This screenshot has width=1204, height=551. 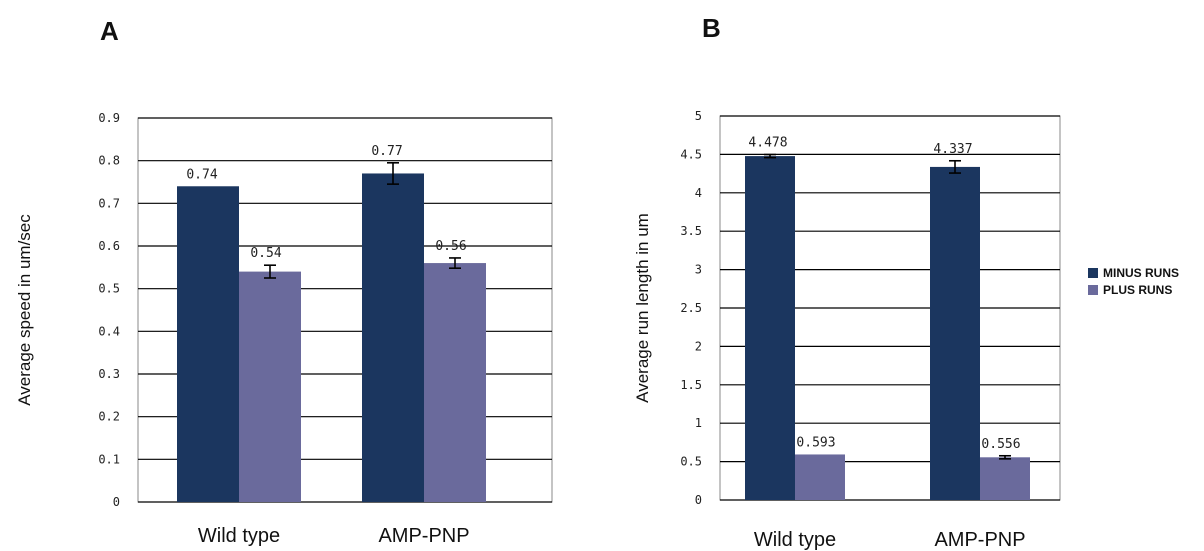 What do you see at coordinates (109, 331) in the screenshot?
I see `y-tick-label: 0.4` at bounding box center [109, 331].